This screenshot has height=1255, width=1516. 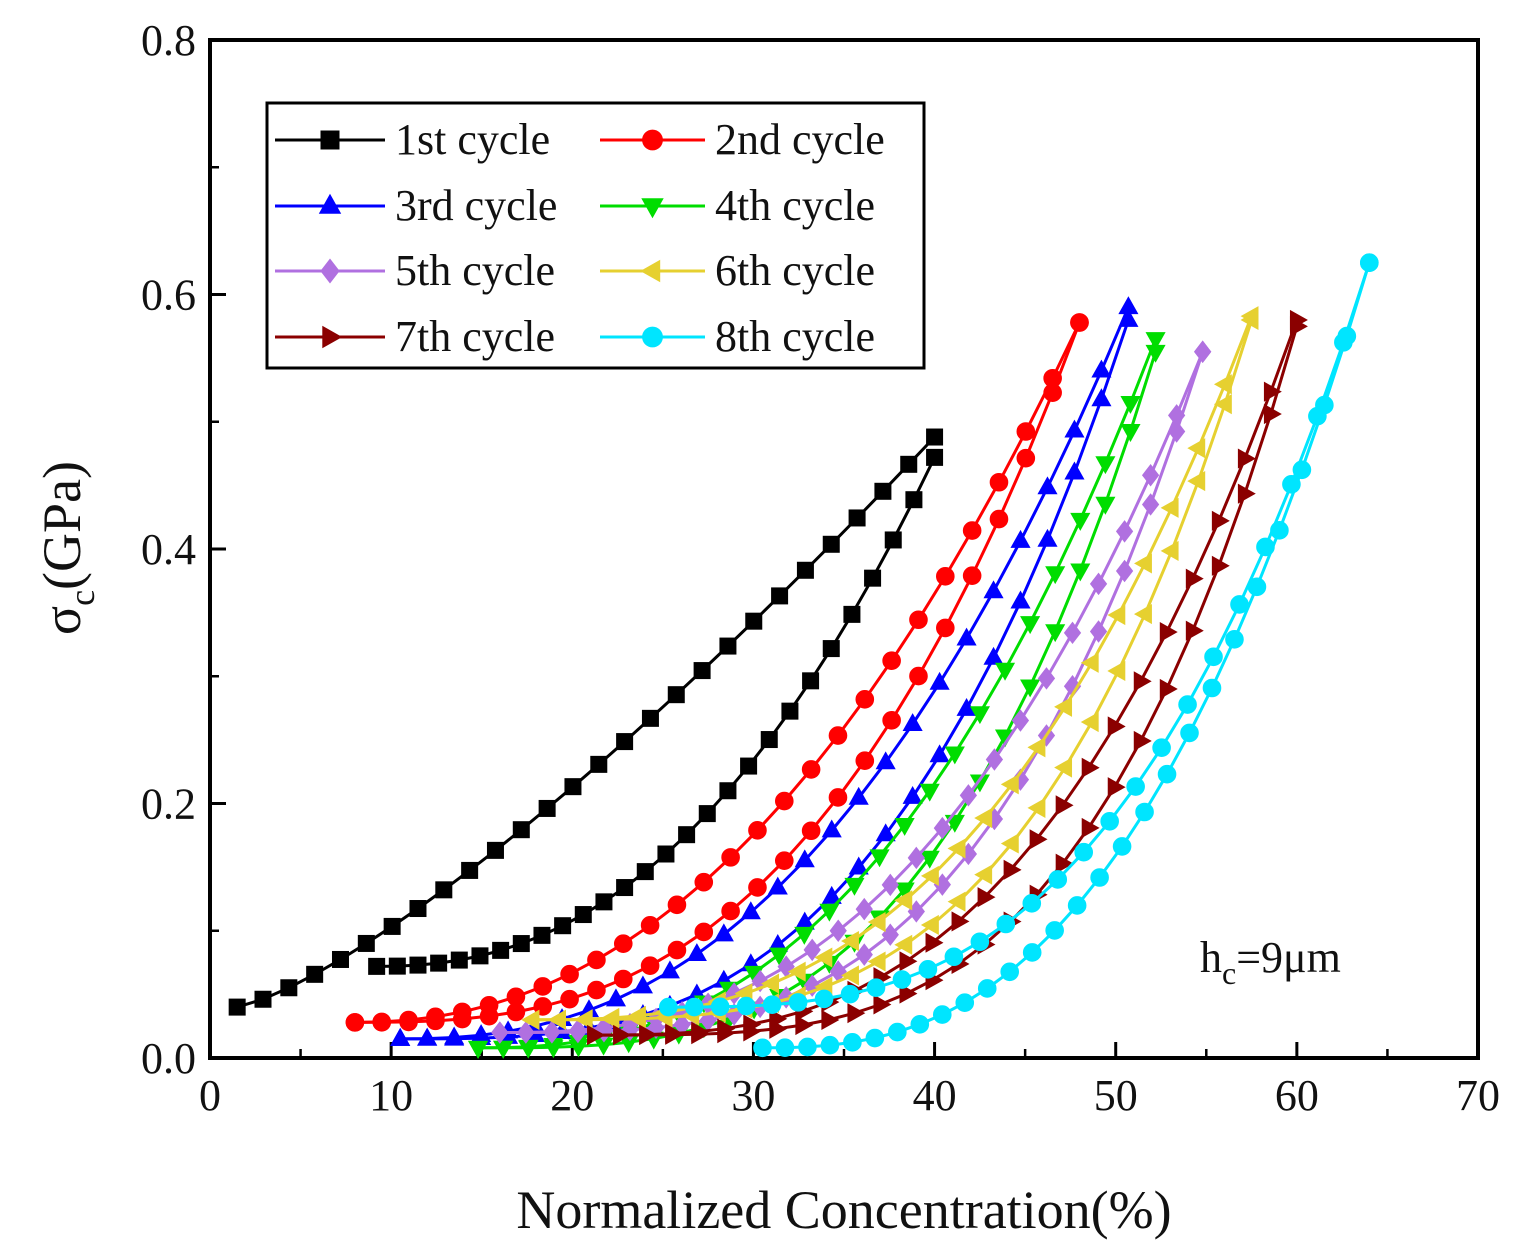 I want to click on y-axis-title: σc(GPa), so click(x=67, y=548).